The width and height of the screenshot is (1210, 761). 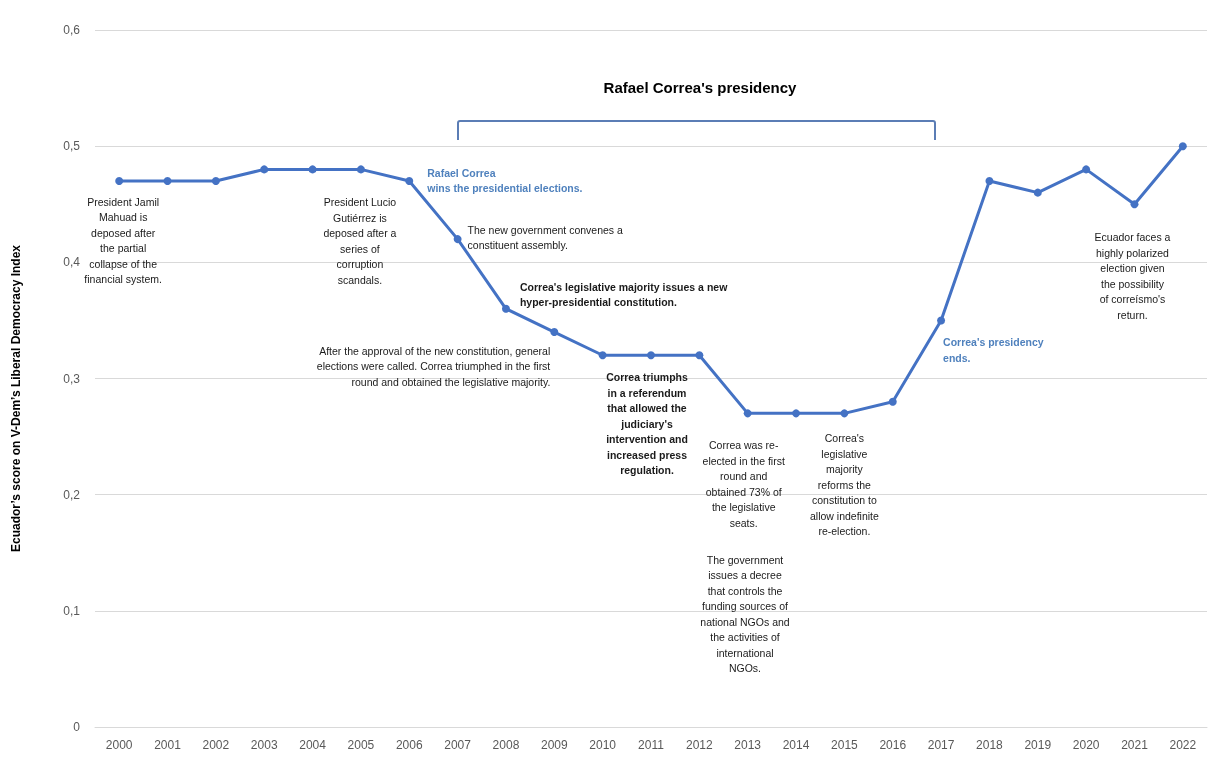 I want to click on y-tick-label: 0,1, so click(x=72, y=610).